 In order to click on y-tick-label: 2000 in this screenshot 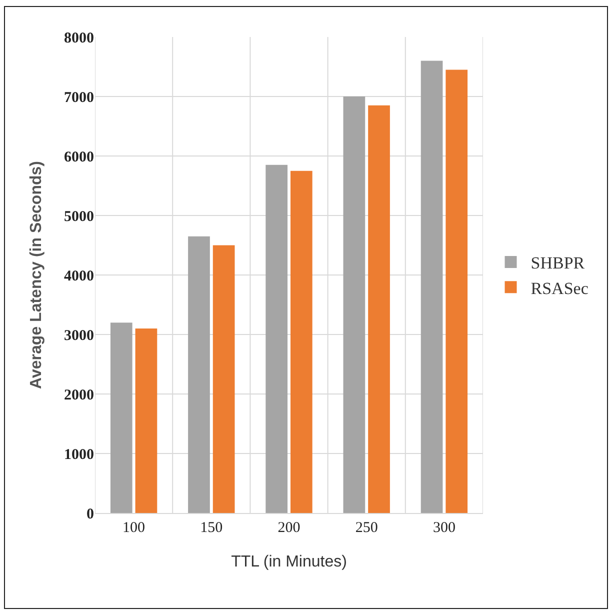, I will do `click(79, 395)`.